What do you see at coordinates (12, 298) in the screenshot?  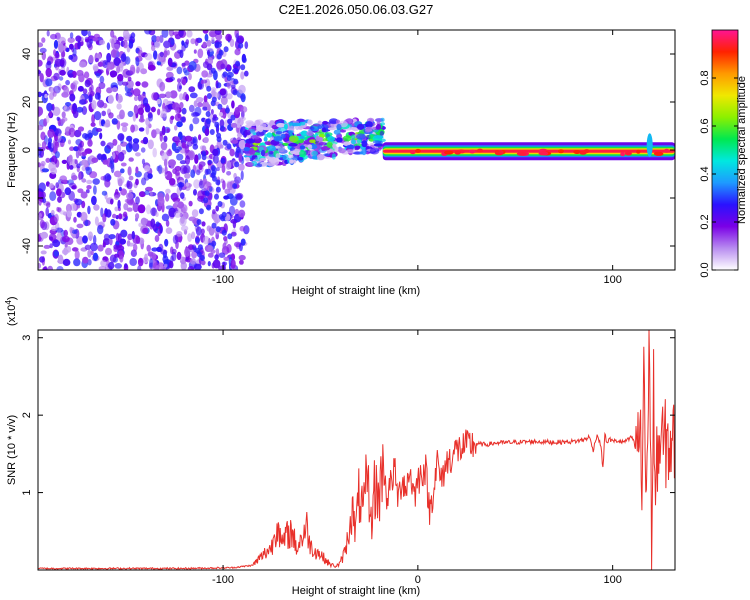 I see `snr-scale-close: )` at bounding box center [12, 298].